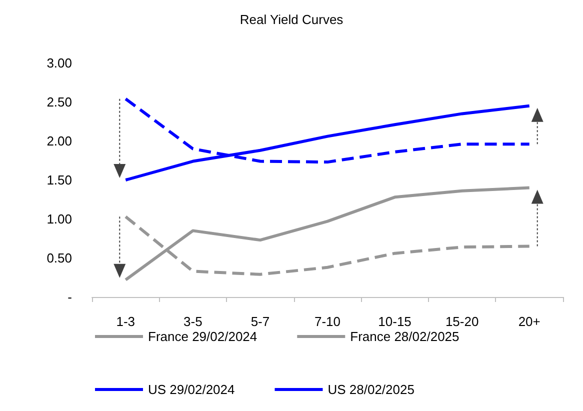  I want to click on y-tick-label: 2.50, so click(59, 102).